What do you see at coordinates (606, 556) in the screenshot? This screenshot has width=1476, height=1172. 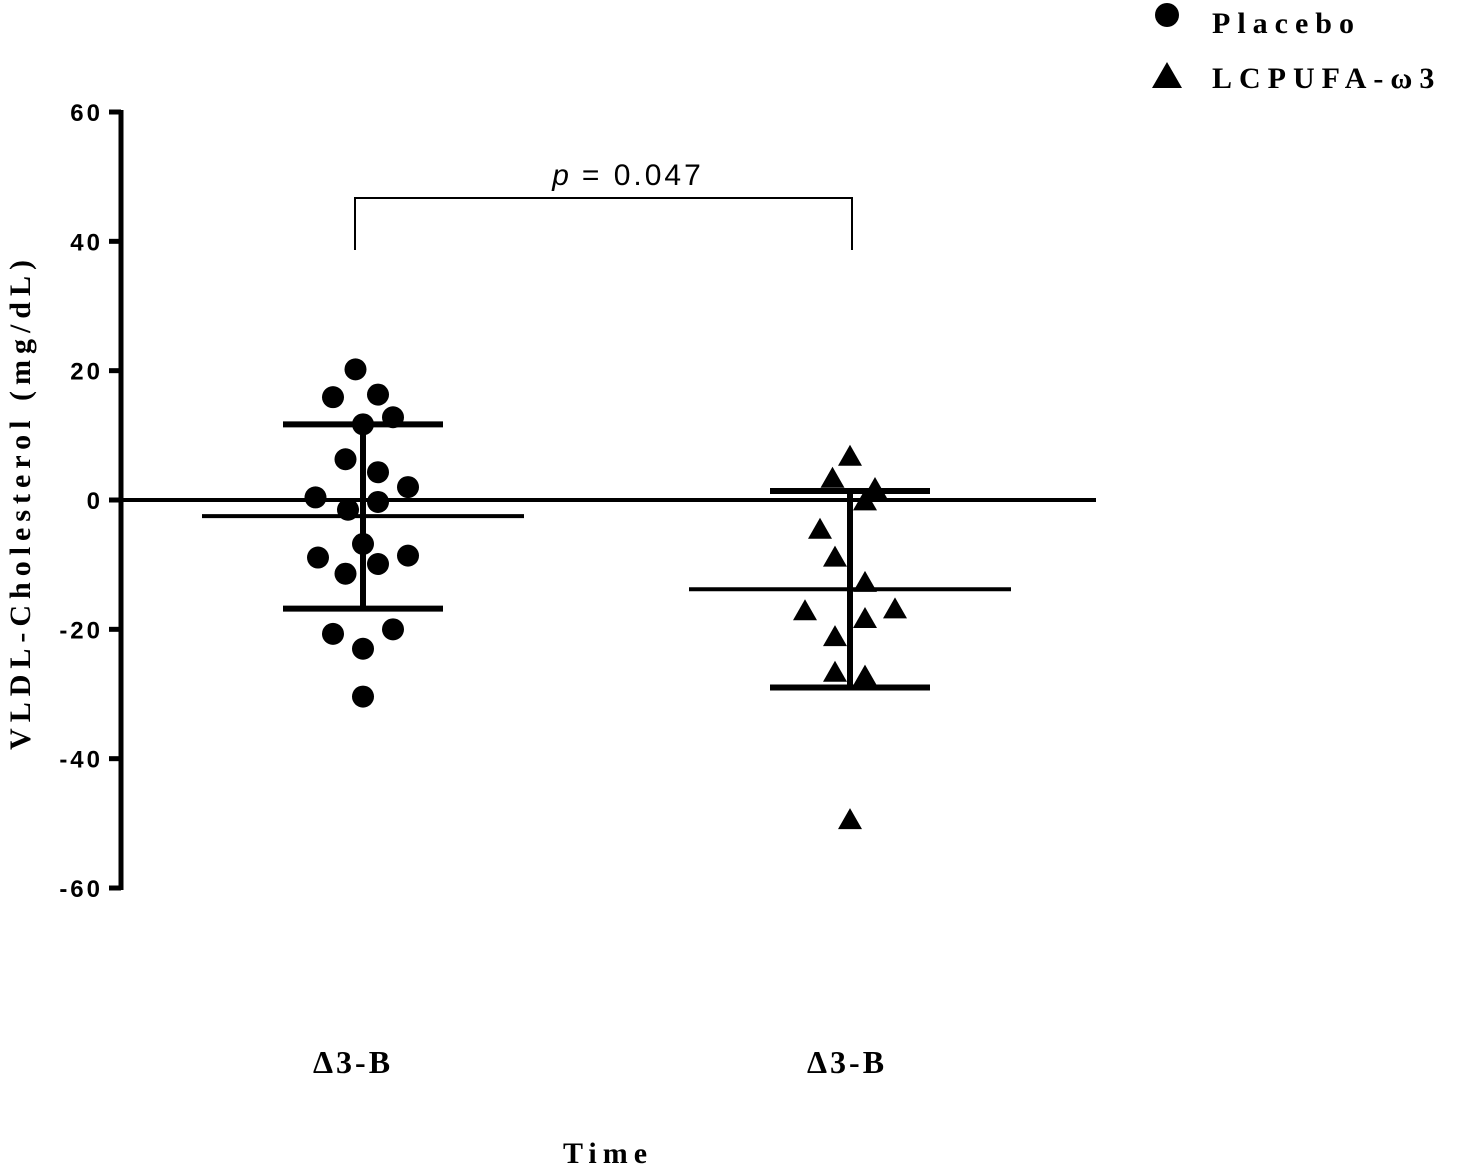 I see `error-bars` at bounding box center [606, 556].